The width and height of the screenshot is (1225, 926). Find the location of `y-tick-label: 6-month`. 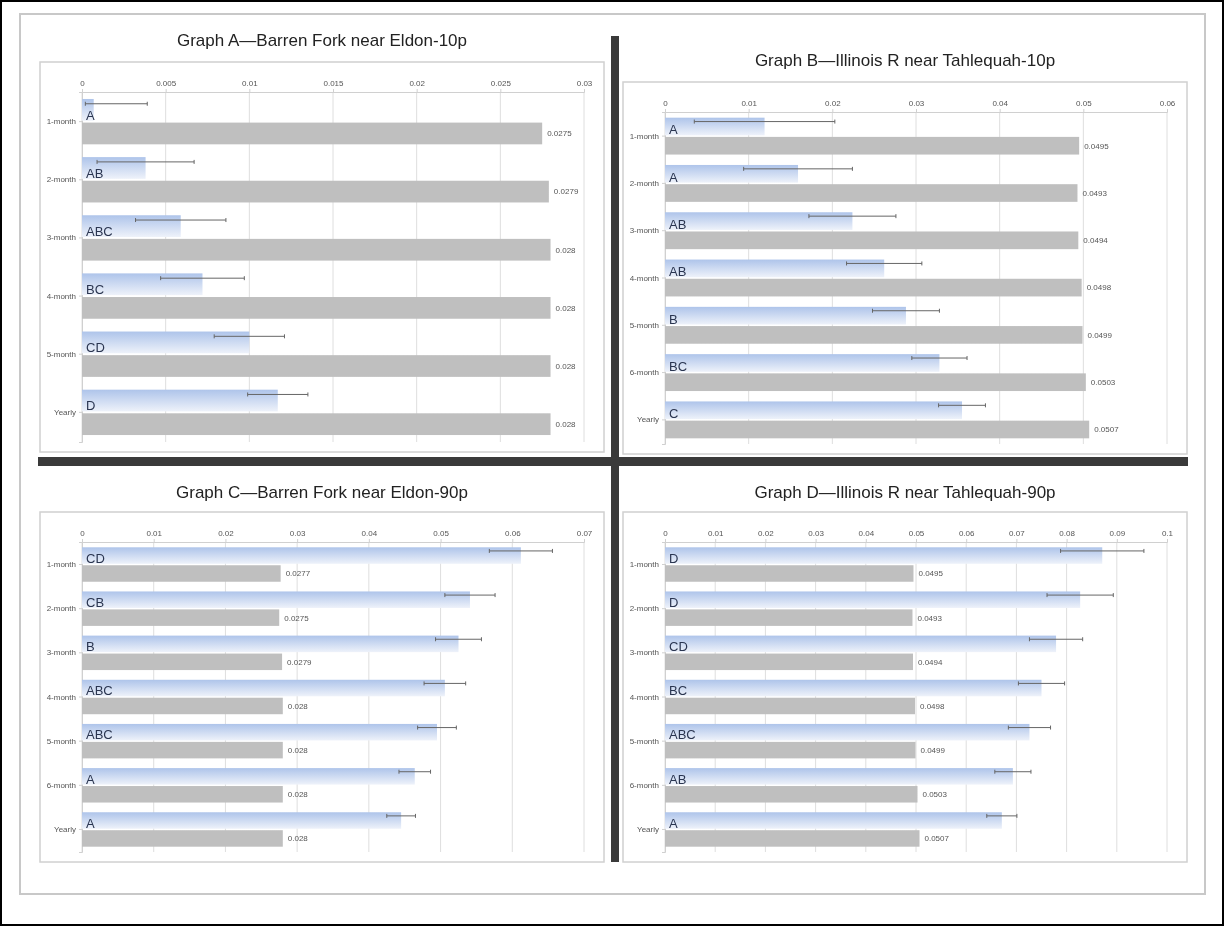

y-tick-label: 6-month is located at coordinates (644, 785).